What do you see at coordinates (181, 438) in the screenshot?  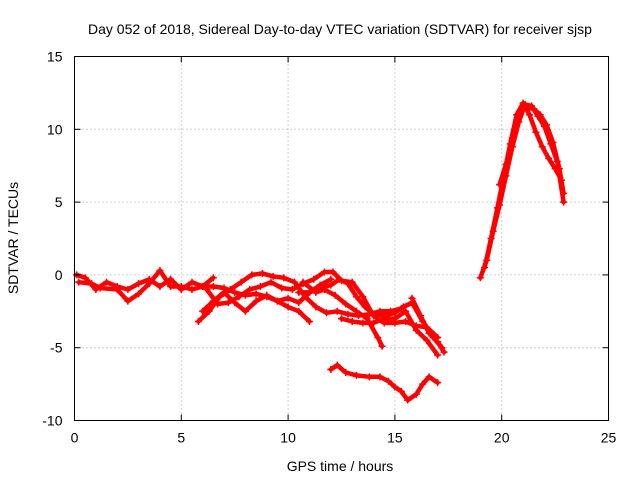 I see `x-tick-label: 5` at bounding box center [181, 438].